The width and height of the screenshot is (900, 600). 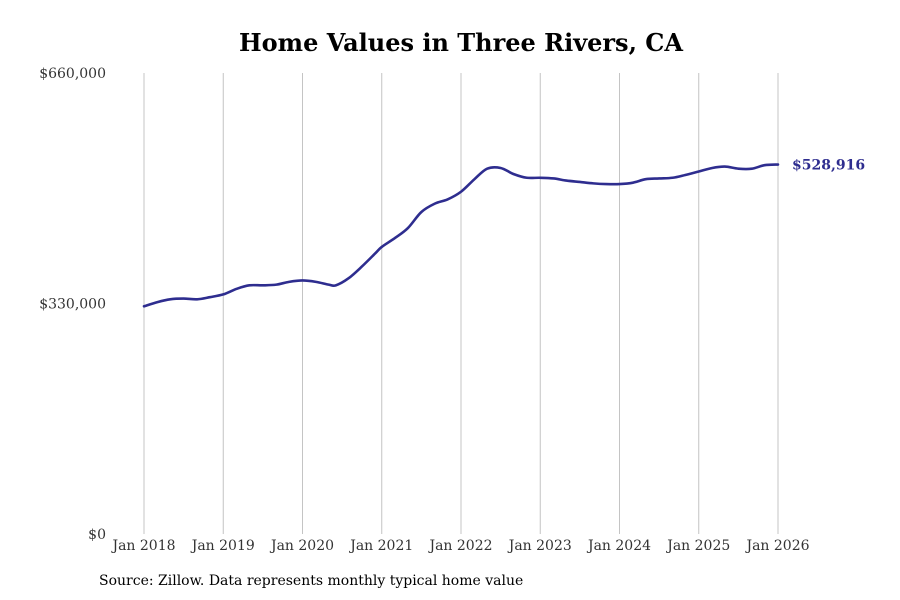 I want to click on y-axis: $0 $330,000 $660,000, so click(x=72, y=304).